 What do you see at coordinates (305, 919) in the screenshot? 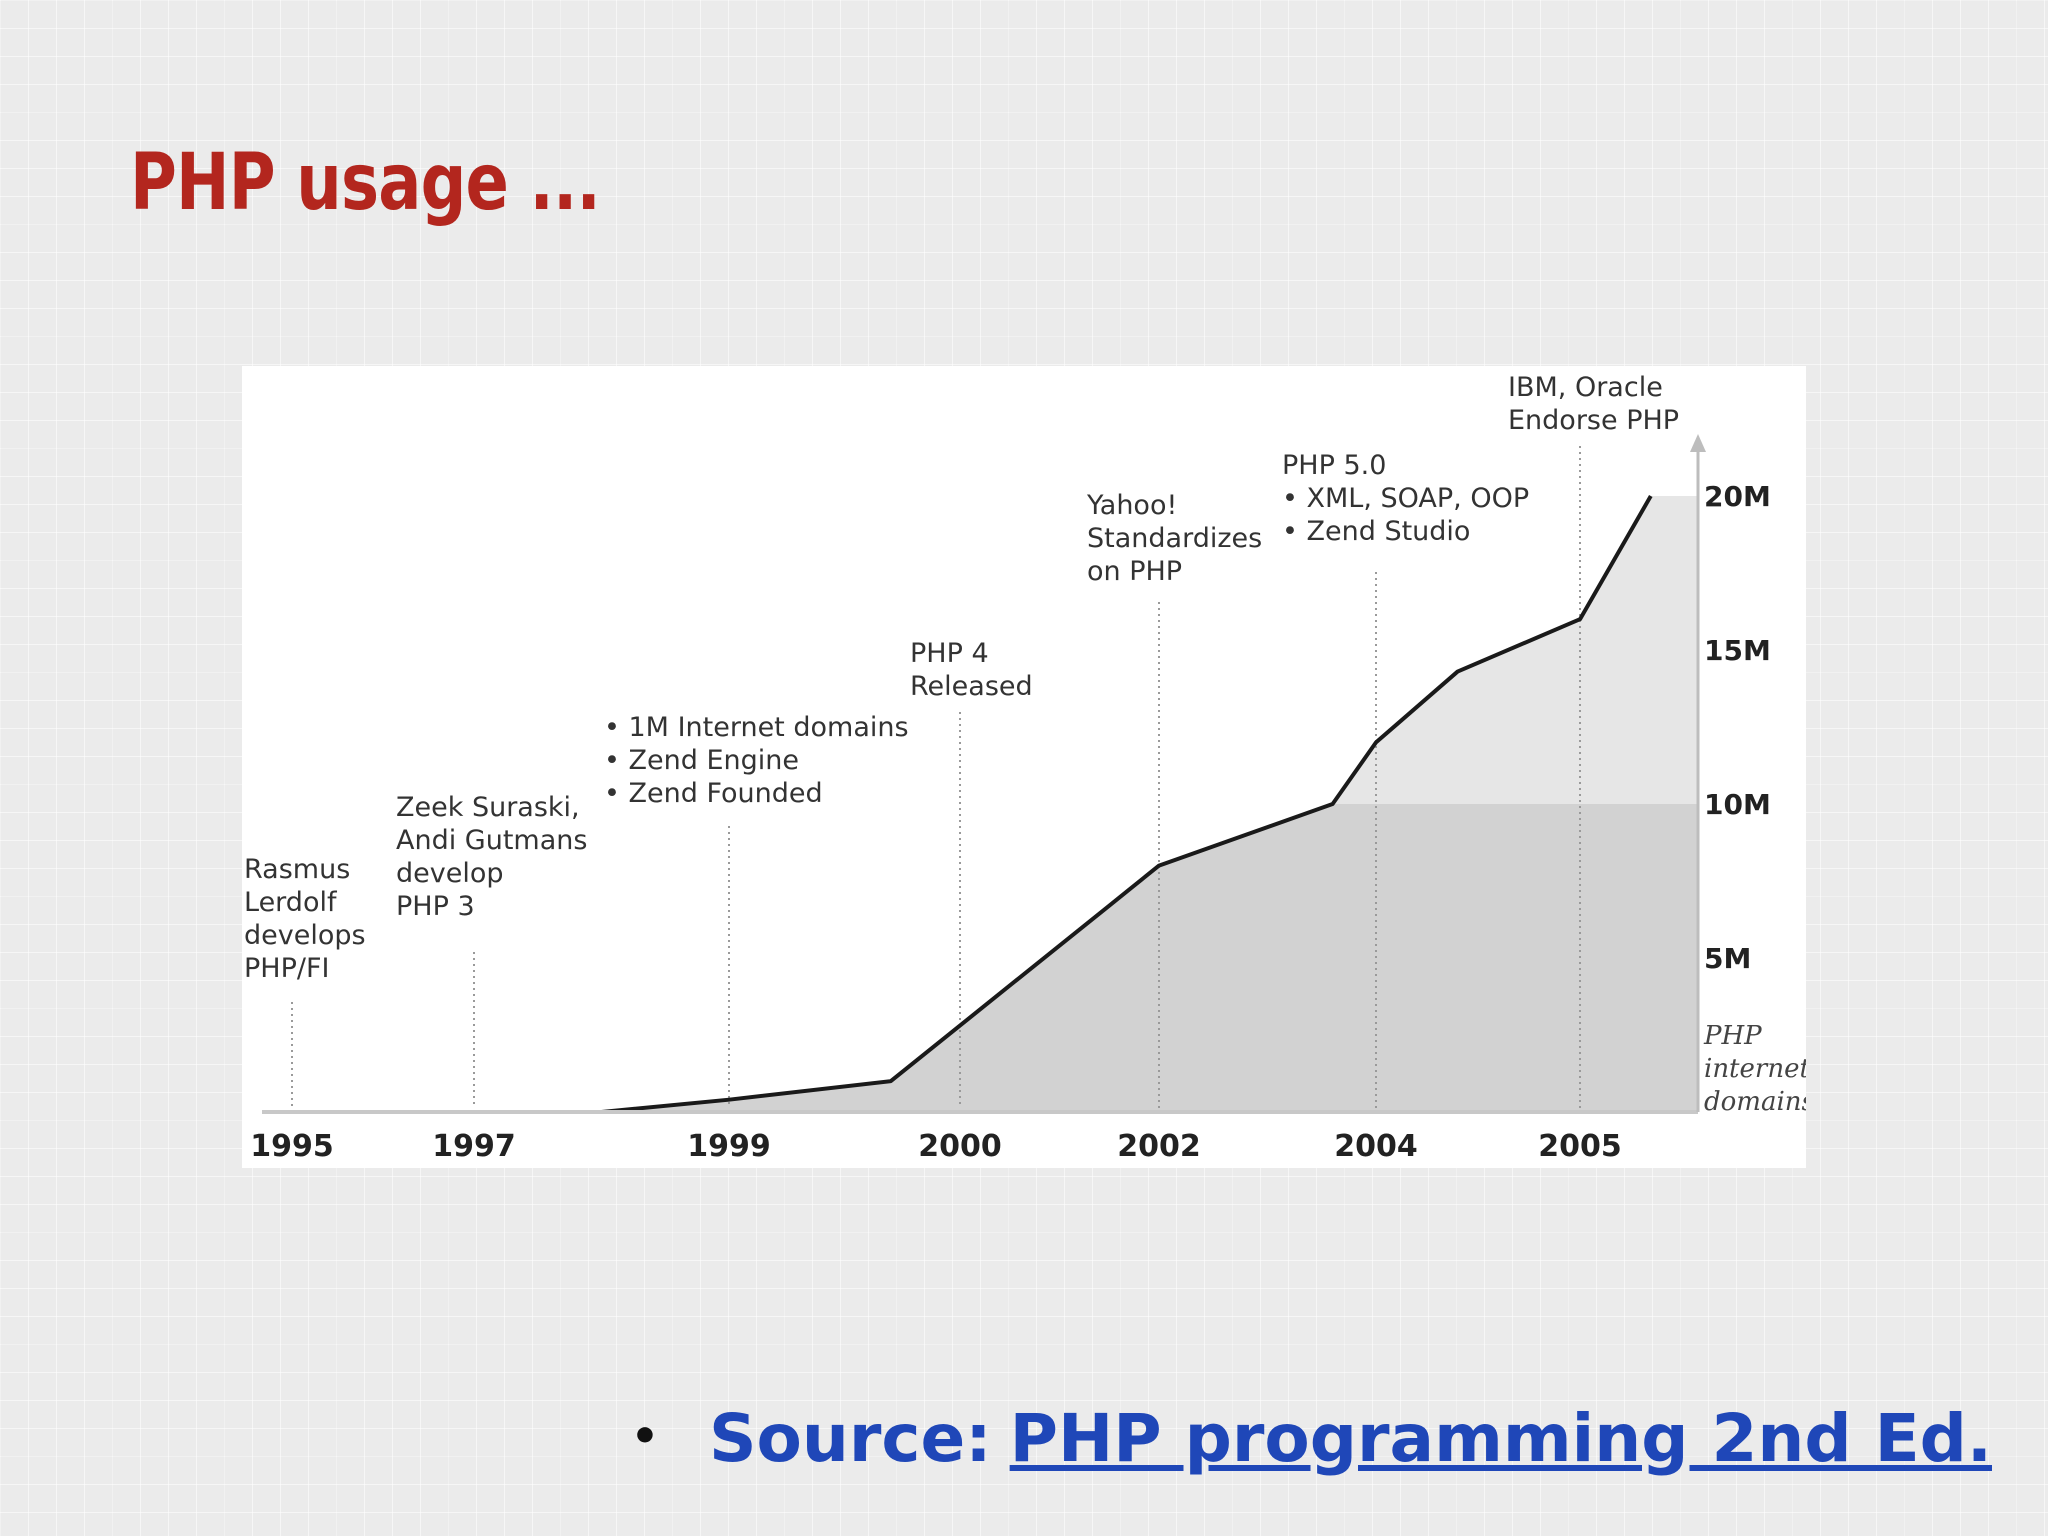
I see `annotation-1995: Rasmus Lerdolf develops PHP/FI` at bounding box center [305, 919].